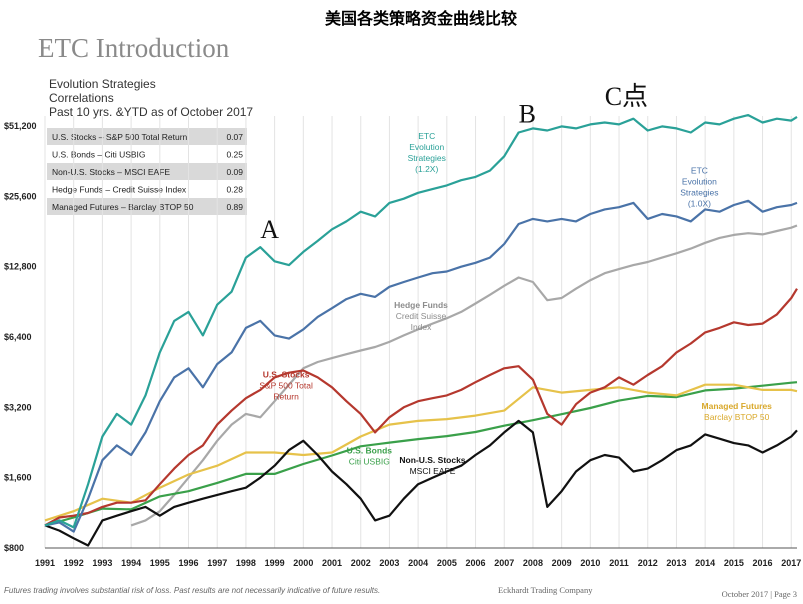 Image resolution: width=803 pixels, height=604 pixels. I want to click on footer-page: October 2017 | Page 3, so click(759, 594).